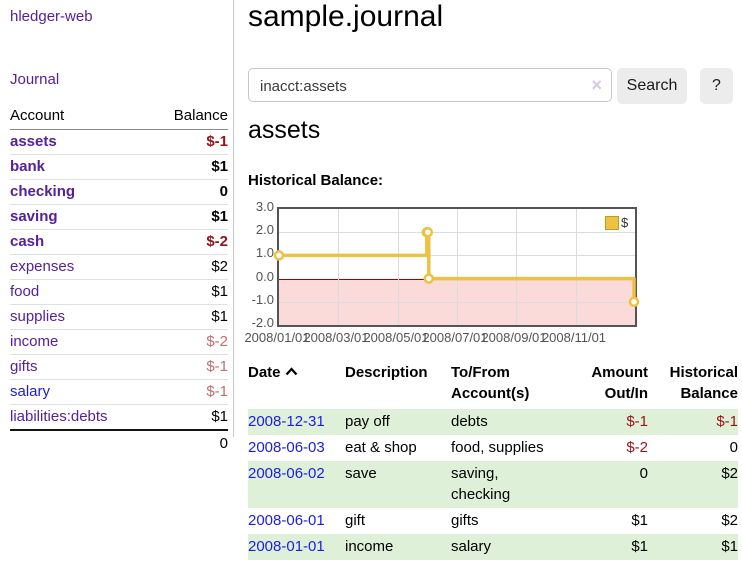 This screenshot has width=742, height=582. I want to click on account-row: salary $-1, so click(119, 392).